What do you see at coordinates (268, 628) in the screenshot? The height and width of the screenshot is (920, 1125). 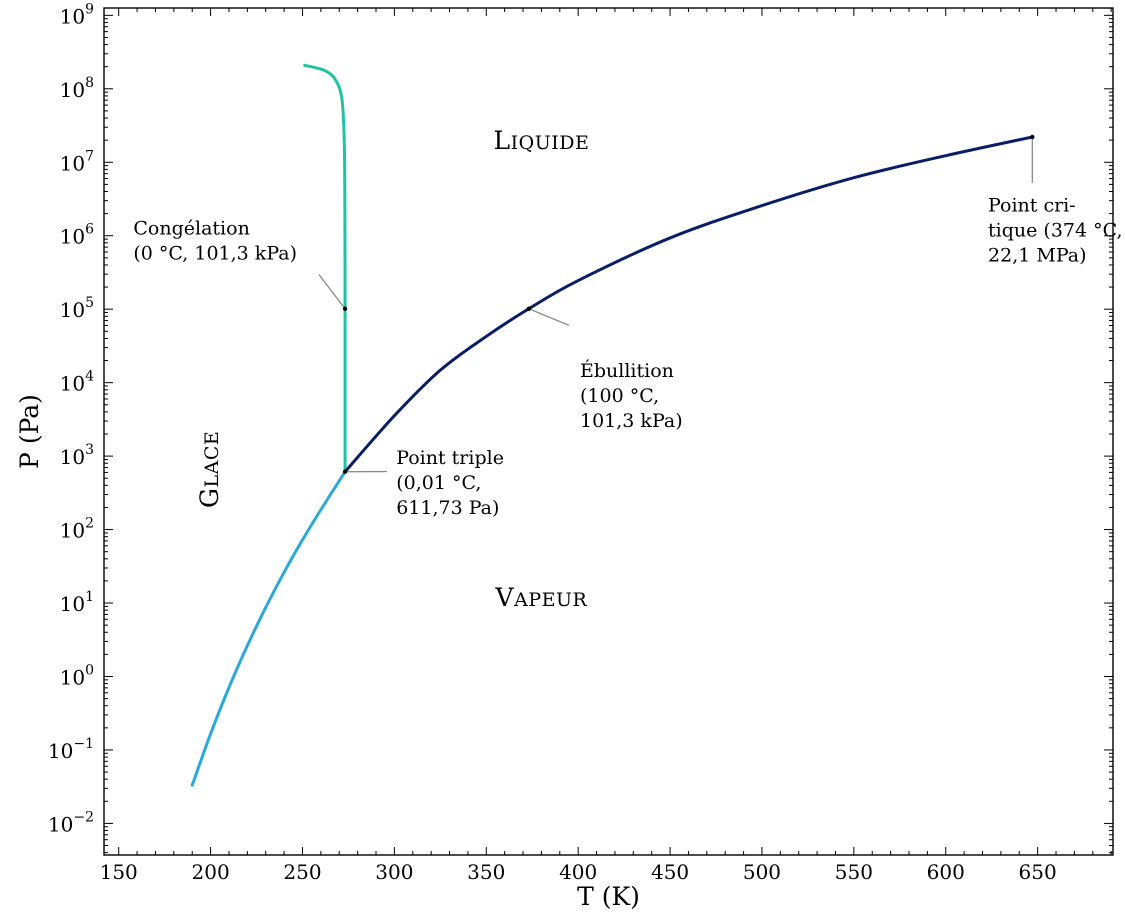 I see `sublimation-curve` at bounding box center [268, 628].